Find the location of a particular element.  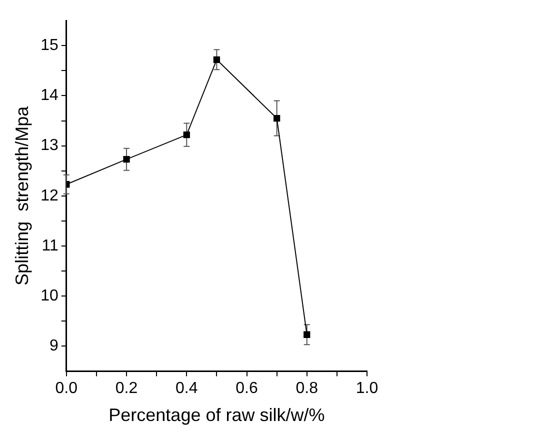

x-tick-label: 0.4 is located at coordinates (187, 389).